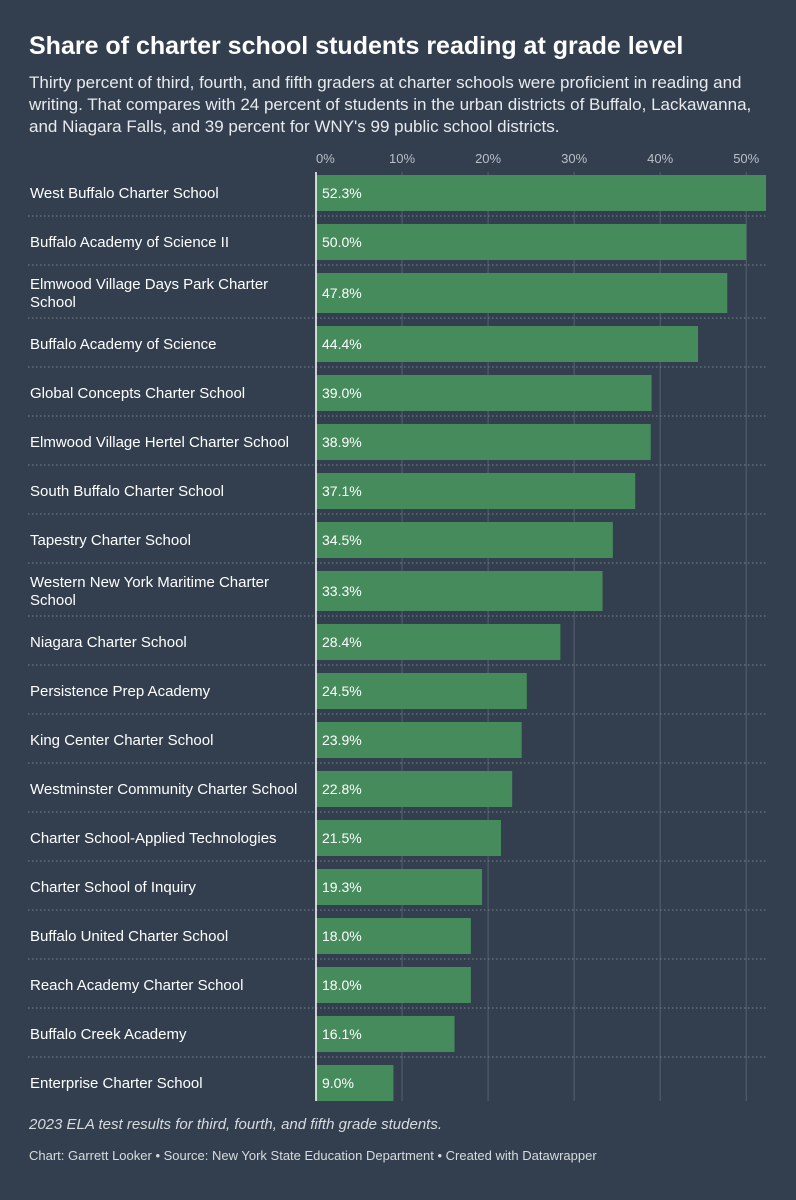 The height and width of the screenshot is (1200, 796). I want to click on category-label: Western New York Maritime Charter School, so click(149, 591).